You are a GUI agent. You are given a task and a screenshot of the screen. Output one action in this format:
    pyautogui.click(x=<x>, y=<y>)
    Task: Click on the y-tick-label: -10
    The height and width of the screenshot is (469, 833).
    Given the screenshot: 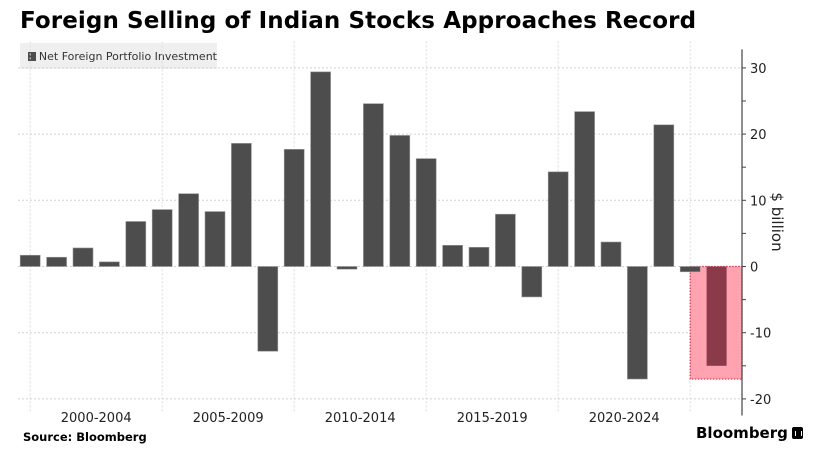 What is the action you would take?
    pyautogui.click(x=760, y=334)
    